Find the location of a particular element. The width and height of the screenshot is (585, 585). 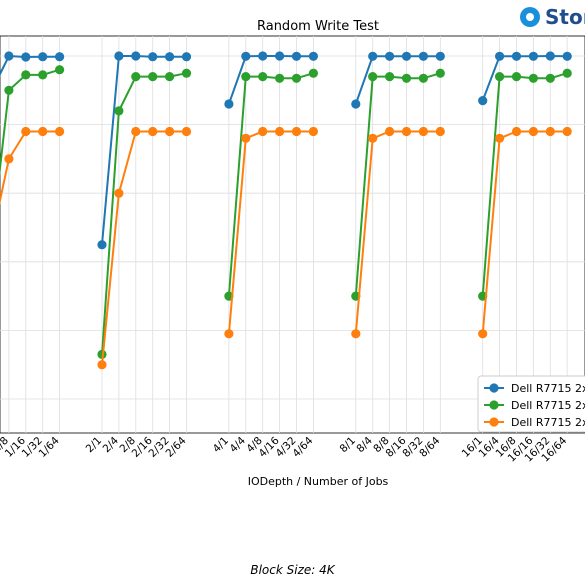

storage-review-logo: Stora is located at coordinates (552, 17).